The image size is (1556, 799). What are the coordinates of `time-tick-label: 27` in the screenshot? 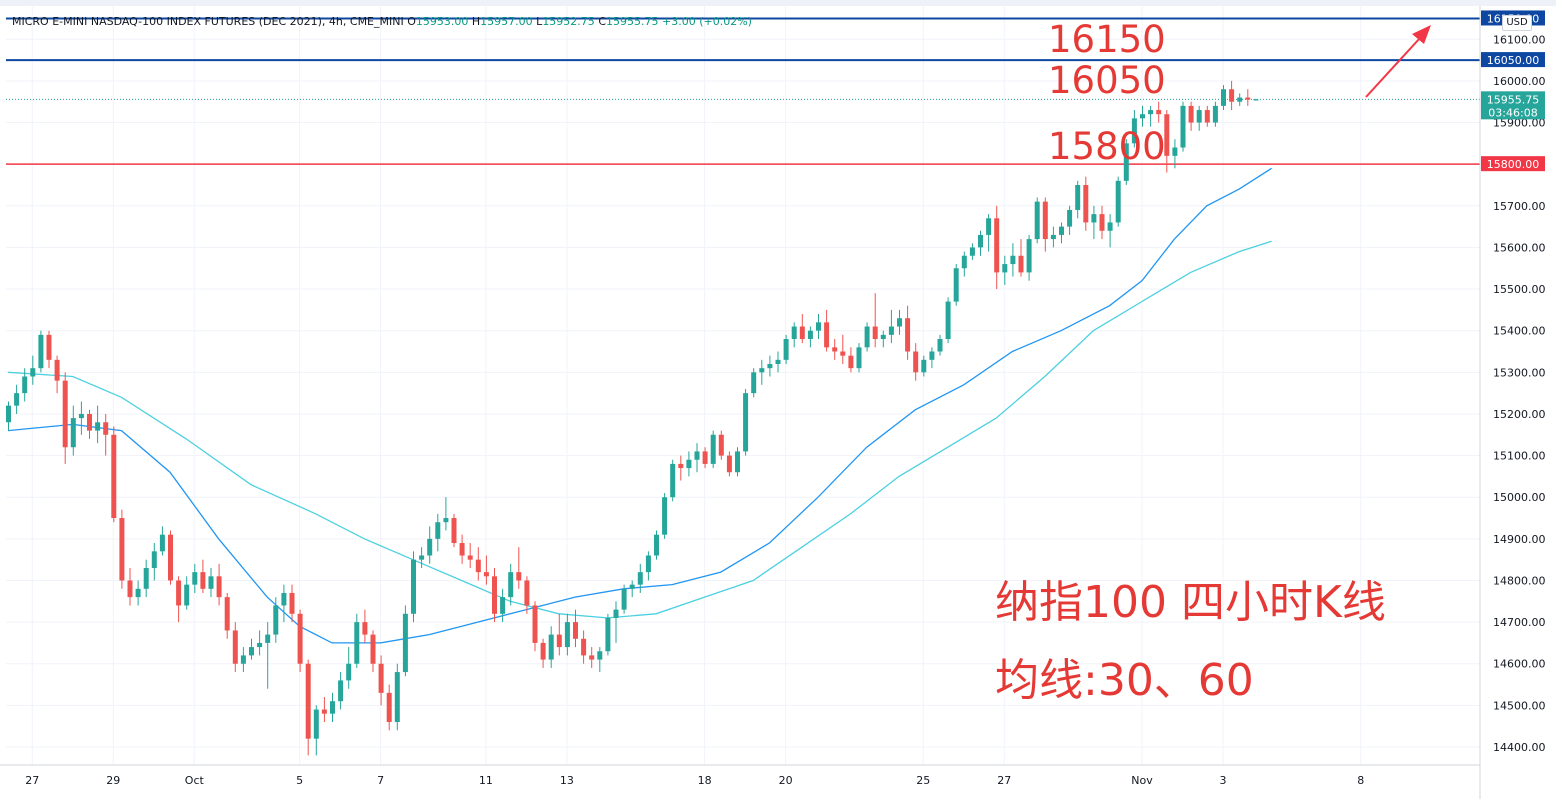 It's located at (1004, 780).